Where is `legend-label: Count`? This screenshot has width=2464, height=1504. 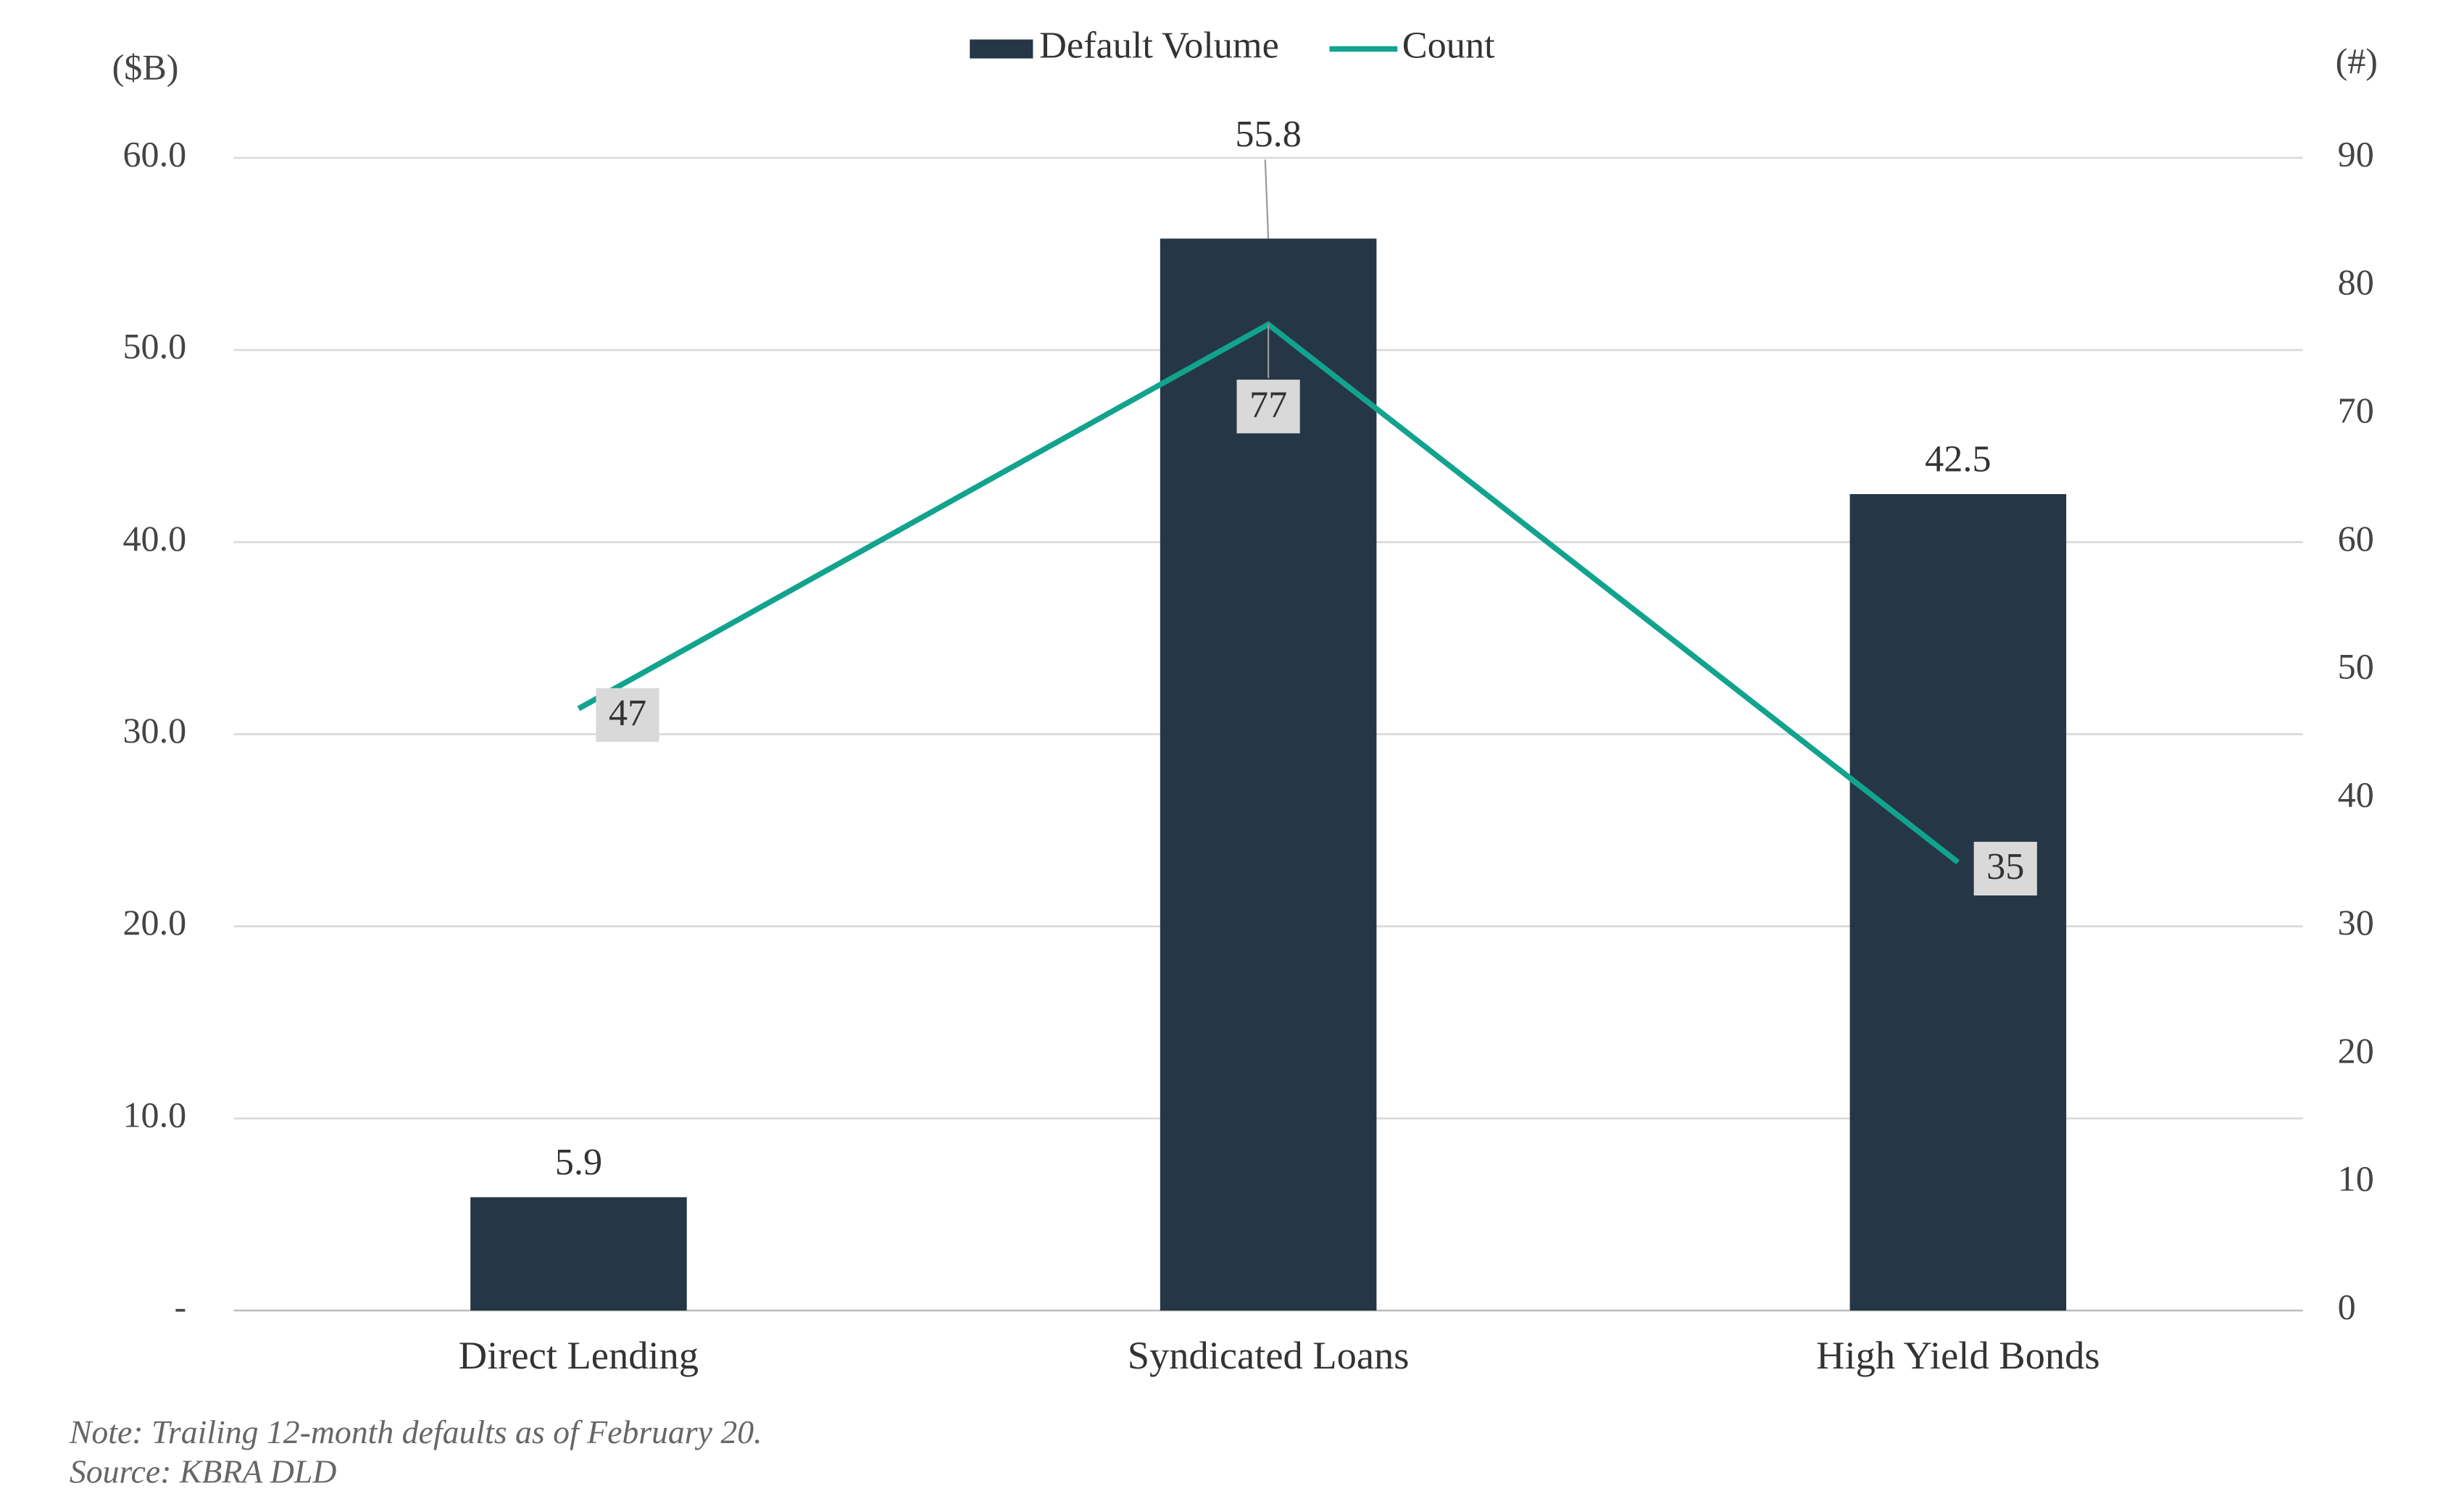
legend-label: Count is located at coordinates (1448, 46).